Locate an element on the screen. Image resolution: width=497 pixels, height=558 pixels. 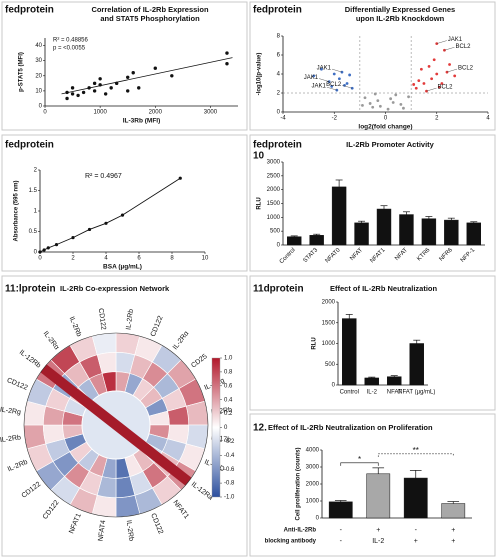
x-tick-label: 4 is located at coordinates (106, 259).